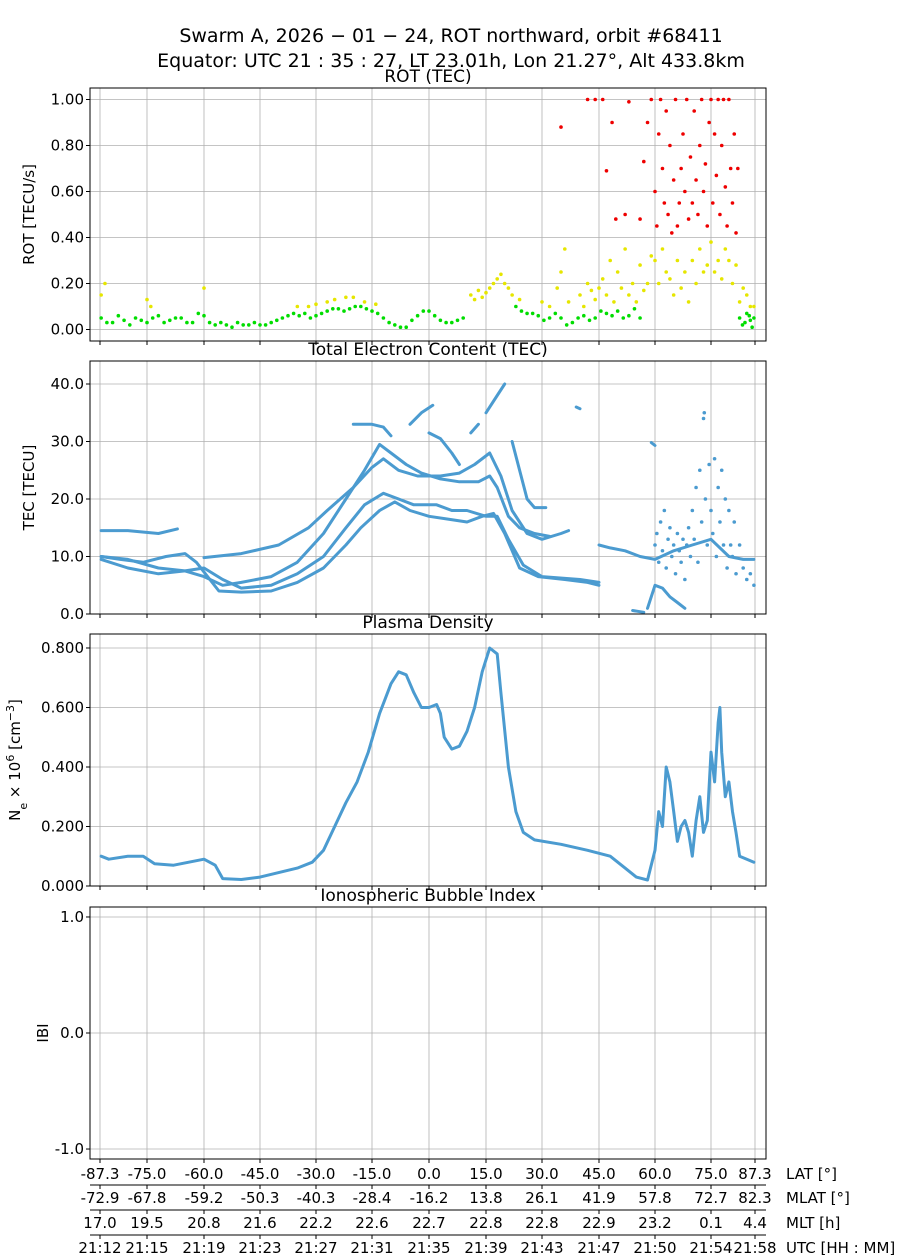  What do you see at coordinates (754, 1198) in the screenshot?
I see `x-tick-label: 82.3` at bounding box center [754, 1198].